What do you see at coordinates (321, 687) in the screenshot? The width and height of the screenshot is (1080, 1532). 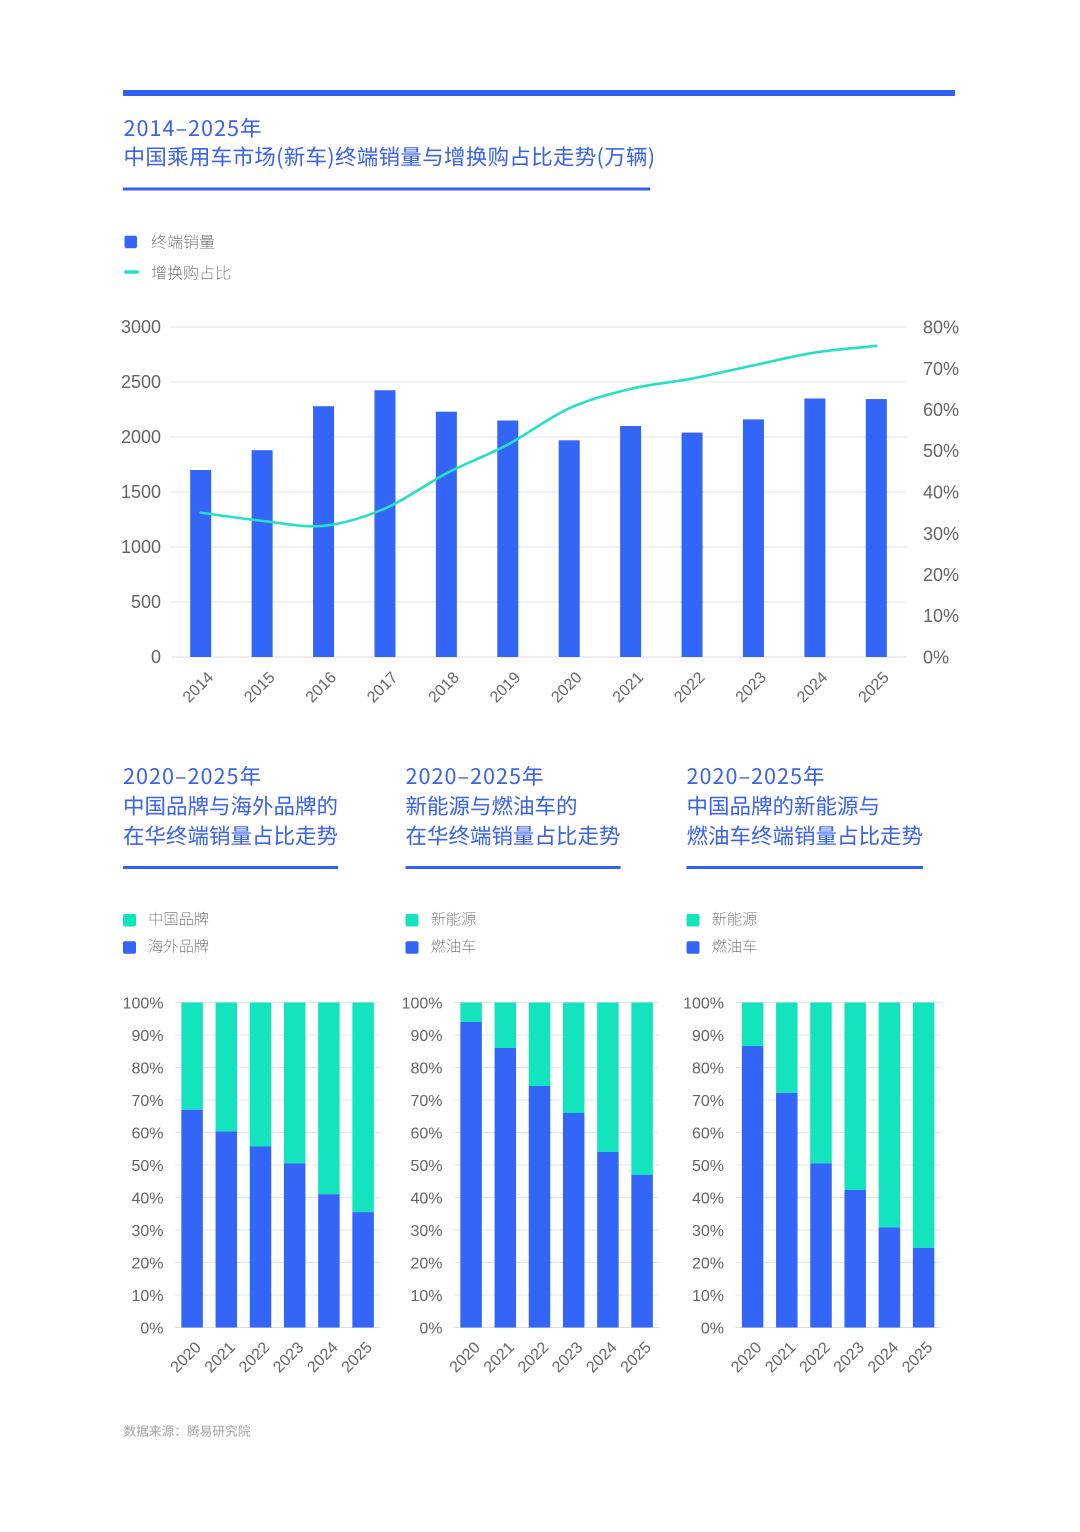 I see `svg-text: 2016` at bounding box center [321, 687].